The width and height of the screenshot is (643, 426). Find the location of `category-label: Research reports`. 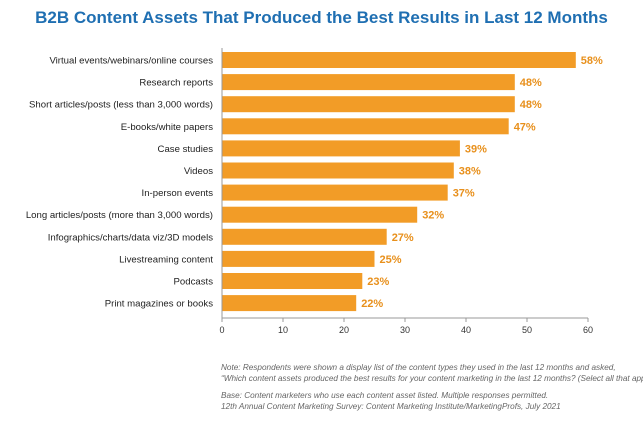

category-label: Research reports is located at coordinates (176, 83).